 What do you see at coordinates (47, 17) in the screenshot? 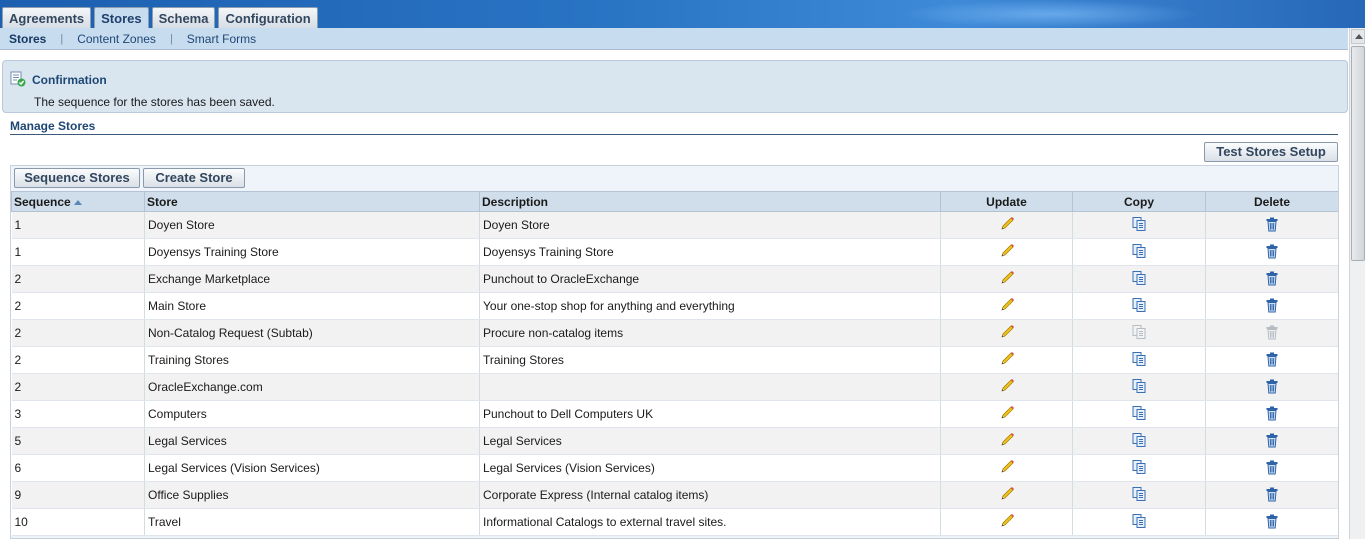
I see `tab-agreements: Agreements` at bounding box center [47, 17].